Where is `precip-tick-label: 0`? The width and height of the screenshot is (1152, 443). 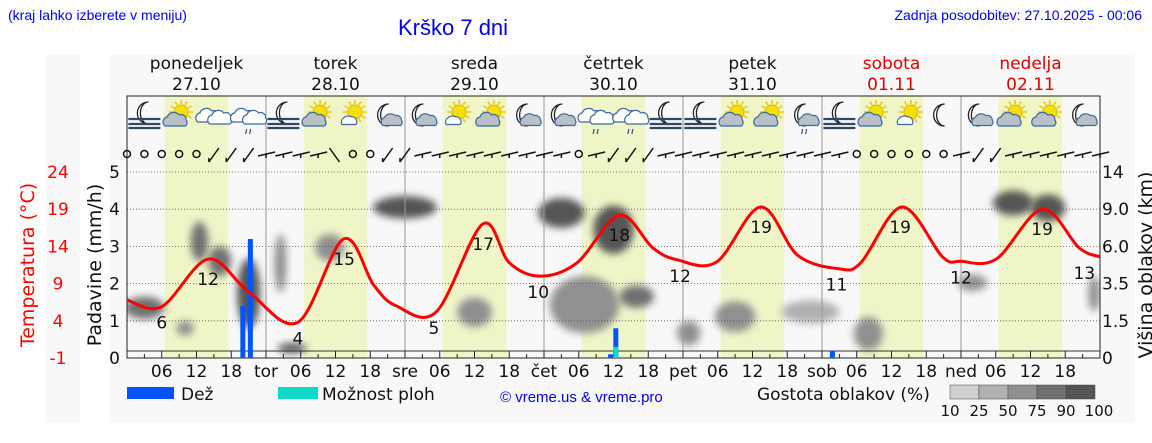 precip-tick-label: 0 is located at coordinates (114, 359).